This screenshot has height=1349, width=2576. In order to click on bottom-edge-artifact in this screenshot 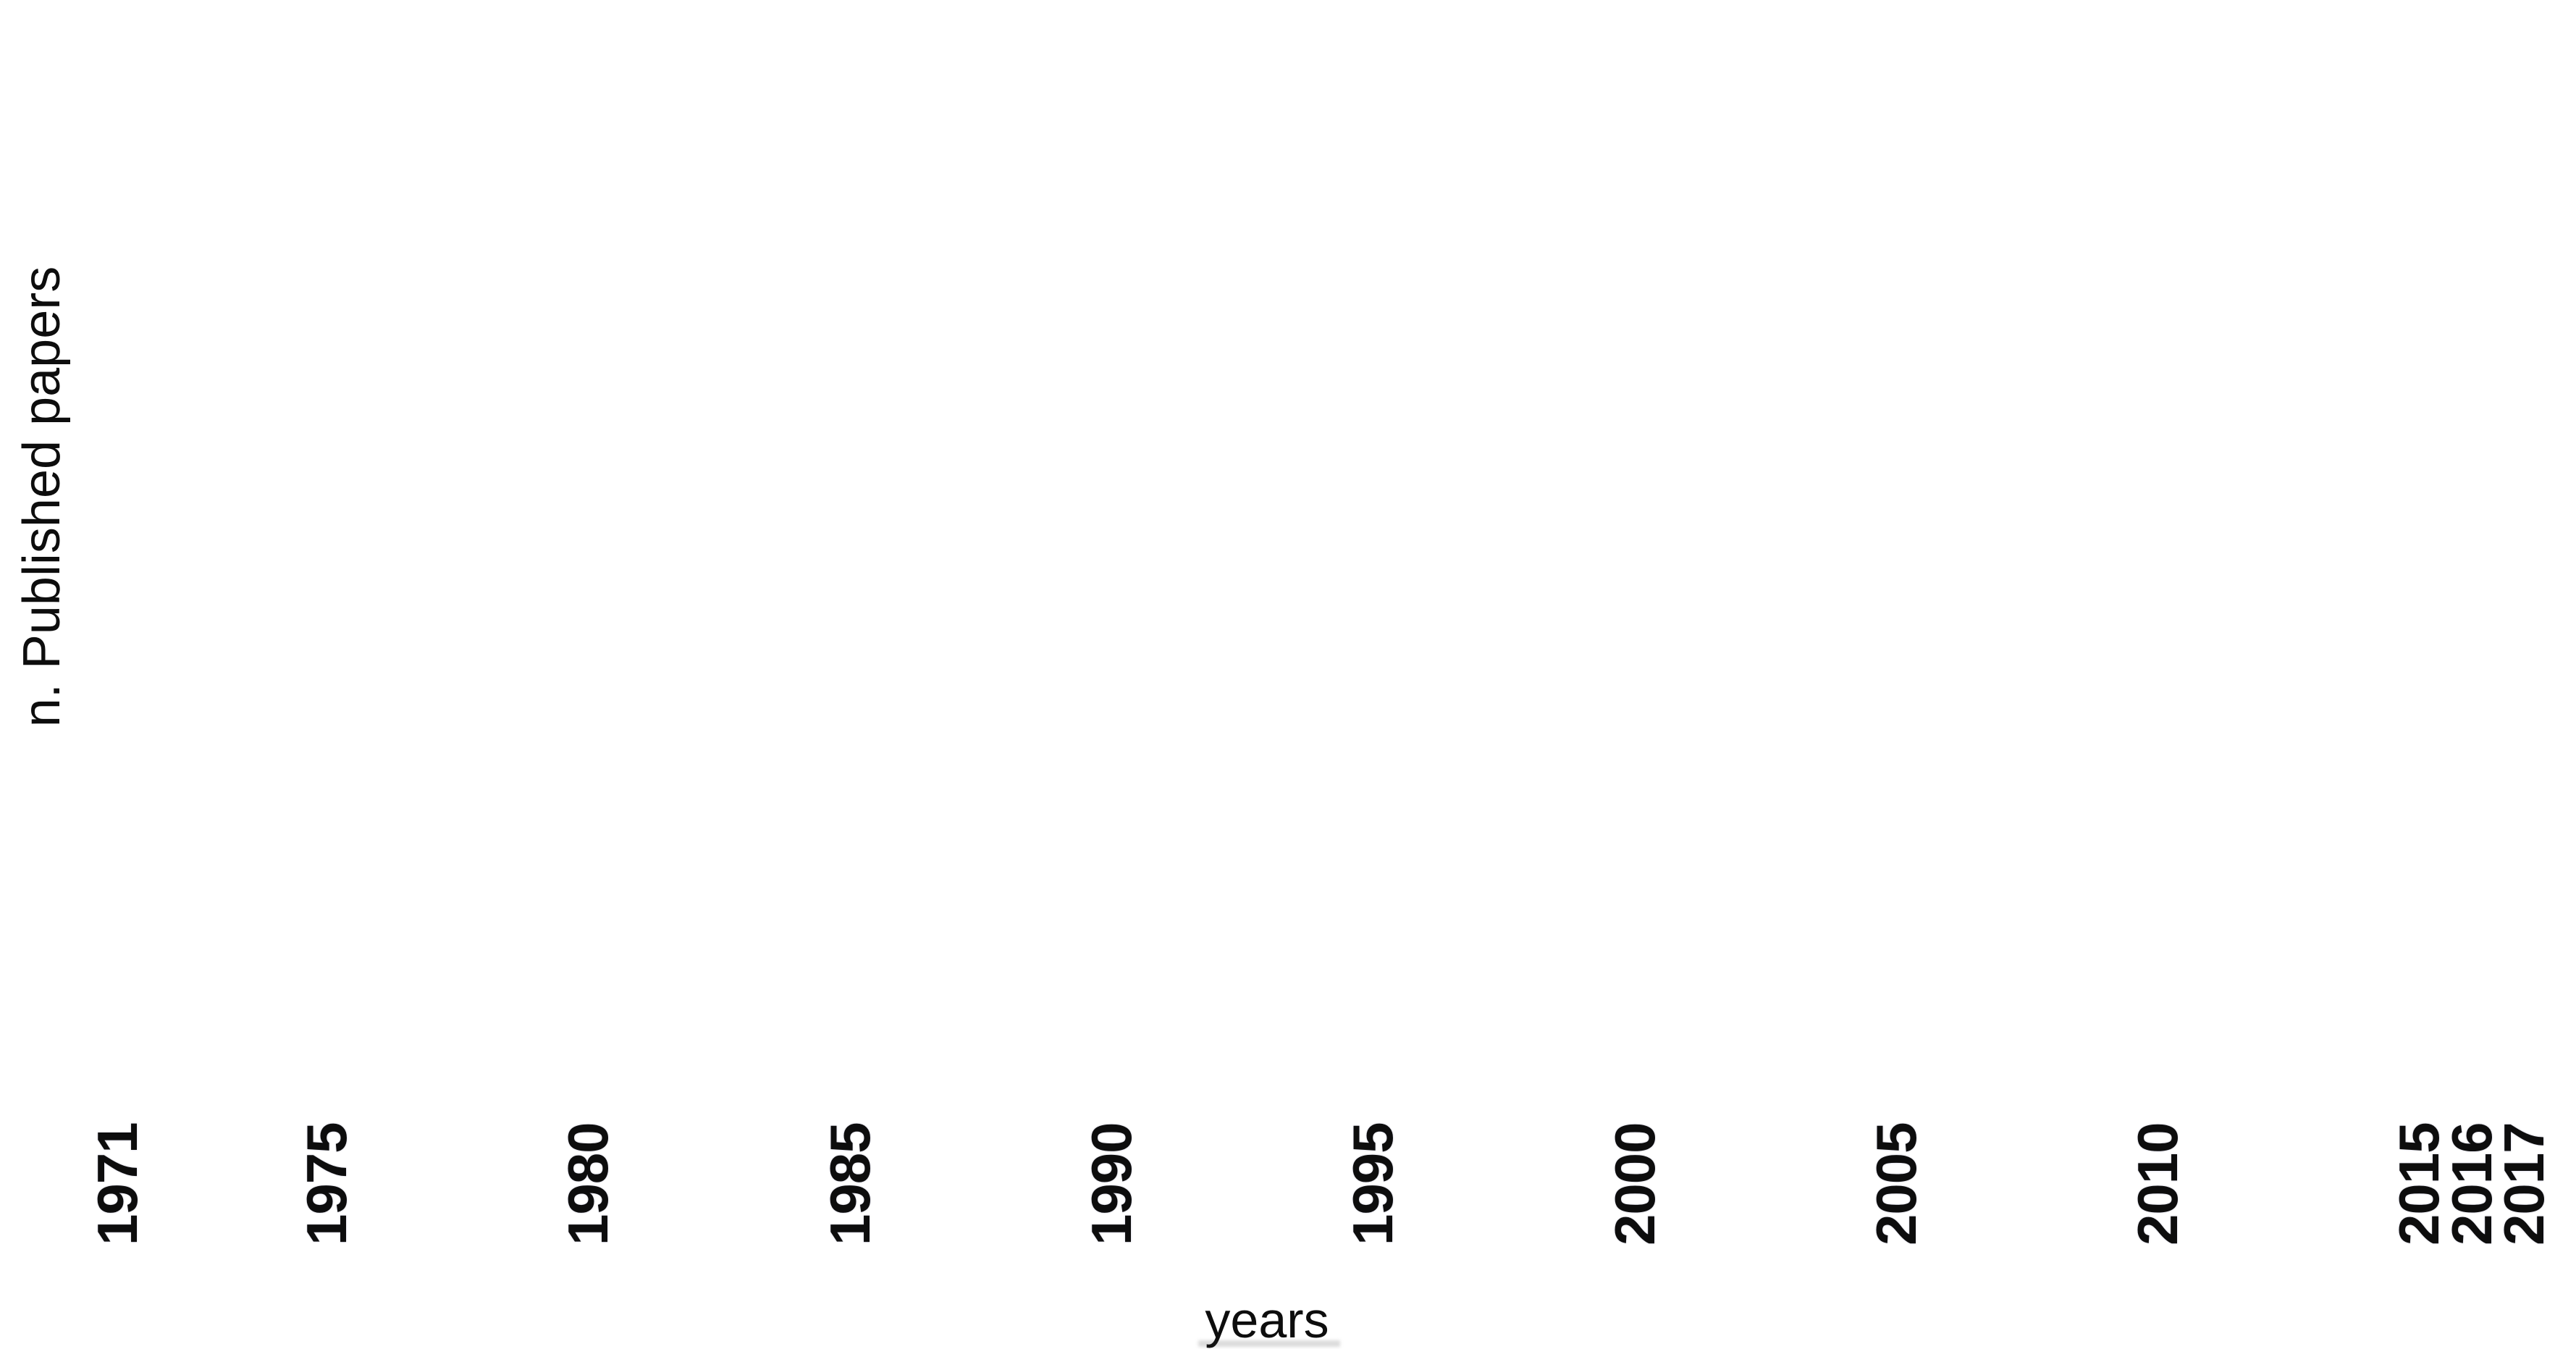, I will do `click(1269, 1343)`.